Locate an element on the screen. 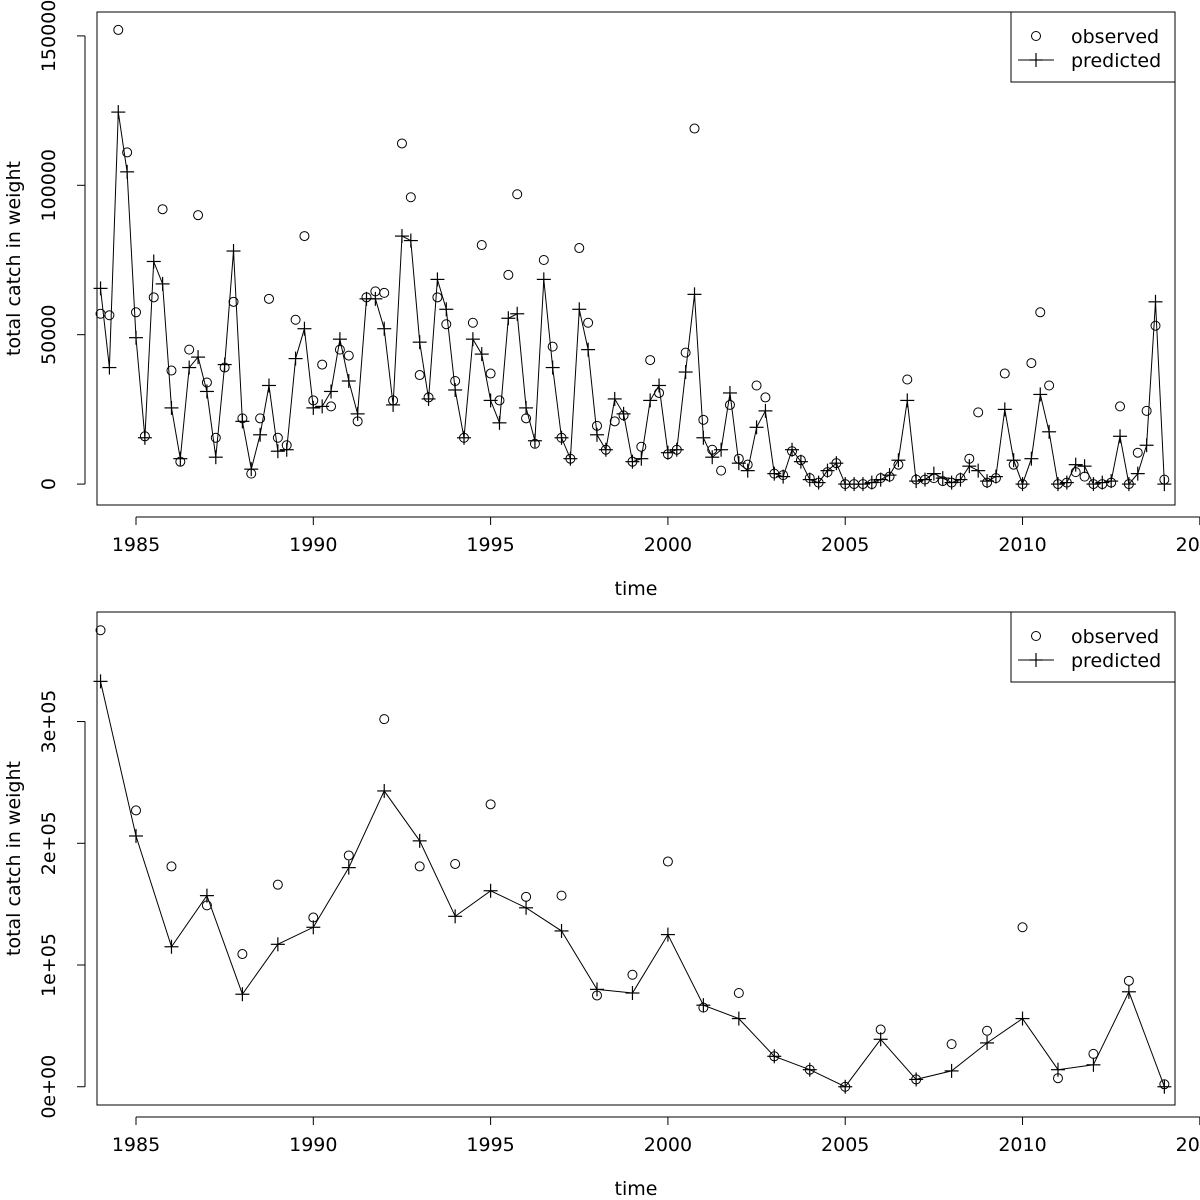 The image size is (1200, 1200). y-tick-label: 100000 is located at coordinates (49, 185).